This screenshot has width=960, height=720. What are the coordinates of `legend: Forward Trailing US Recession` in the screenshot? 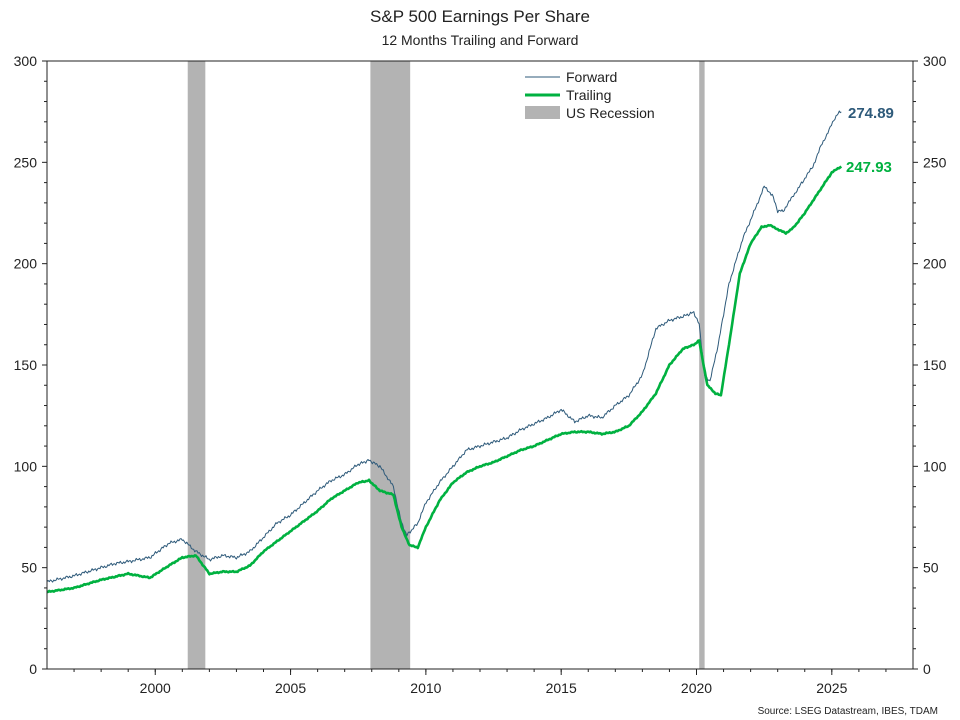 It's located at (590, 95).